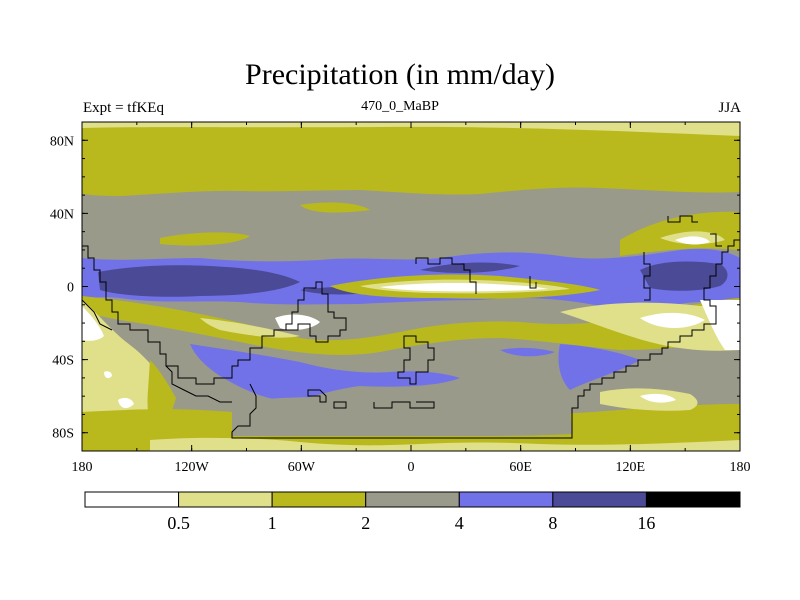  What do you see at coordinates (459, 523) in the screenshot?
I see `colorbar-level-label: 4` at bounding box center [459, 523].